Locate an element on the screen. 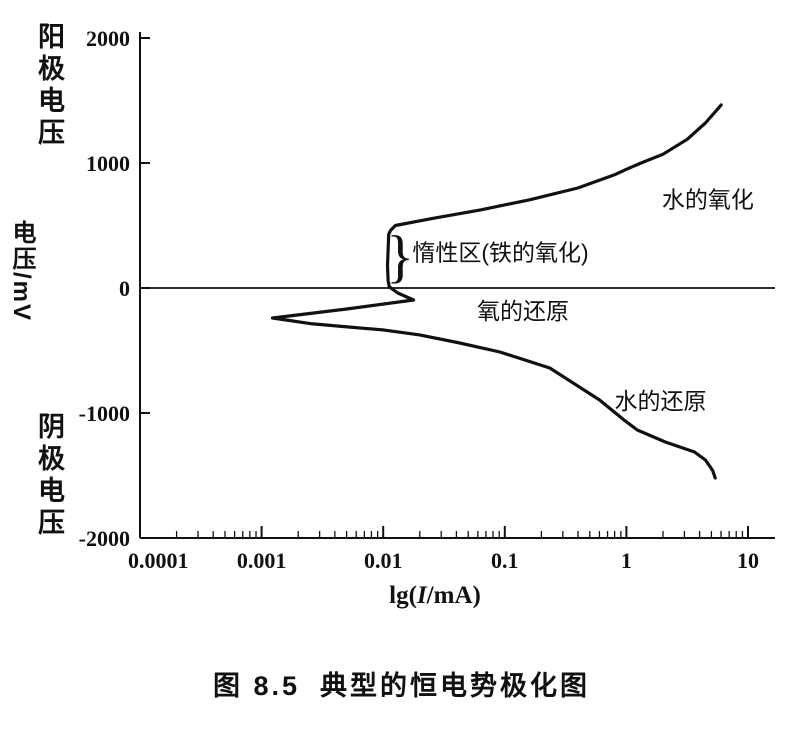 The width and height of the screenshot is (803, 743). y-axis-label-anode: 阳极电压 is located at coordinates (49, 86).